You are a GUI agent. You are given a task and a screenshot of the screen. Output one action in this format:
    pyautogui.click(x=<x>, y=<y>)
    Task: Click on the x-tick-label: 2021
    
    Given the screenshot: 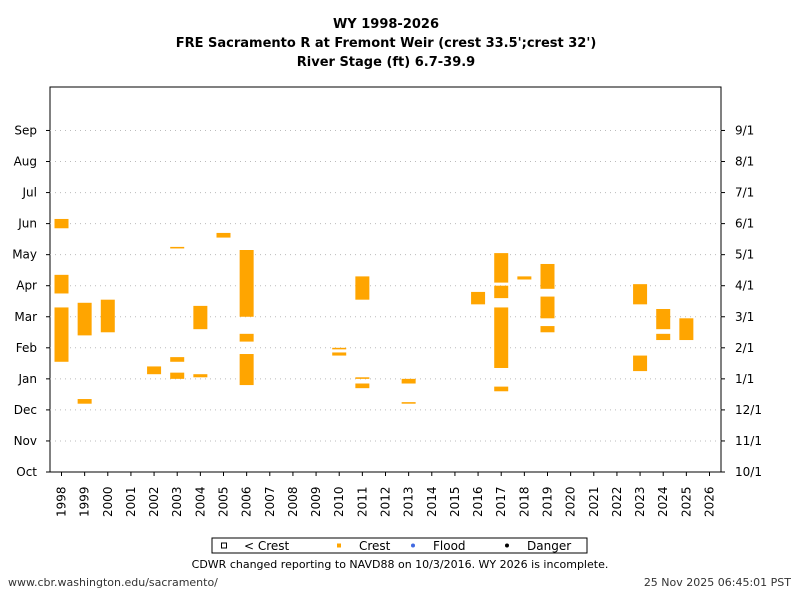 What is the action you would take?
    pyautogui.click(x=594, y=501)
    